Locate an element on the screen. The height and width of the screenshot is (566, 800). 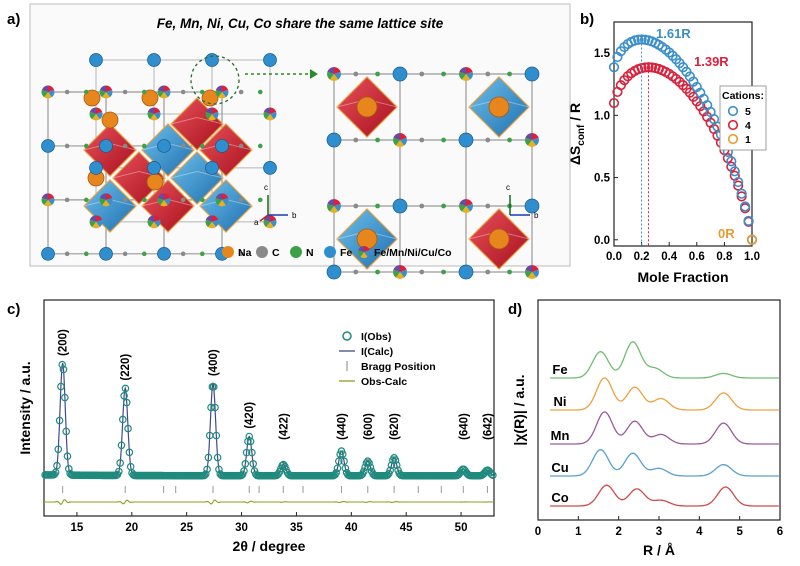
legend-marker-na is located at coordinates (228, 252).